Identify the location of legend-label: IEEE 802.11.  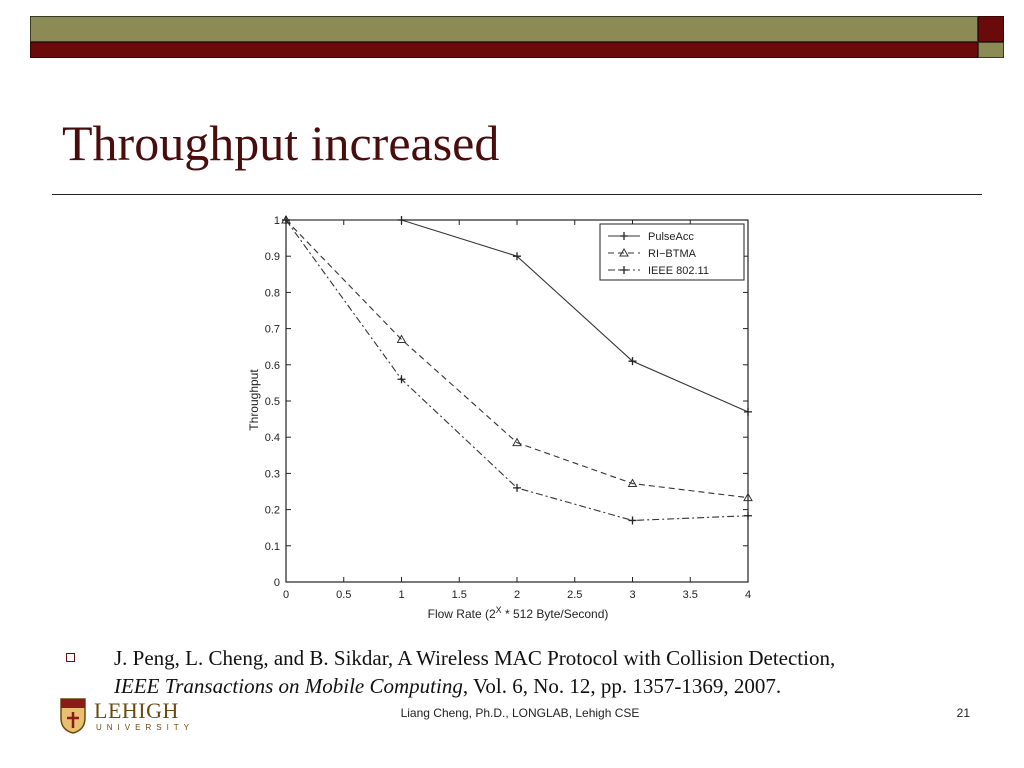
(678, 271).